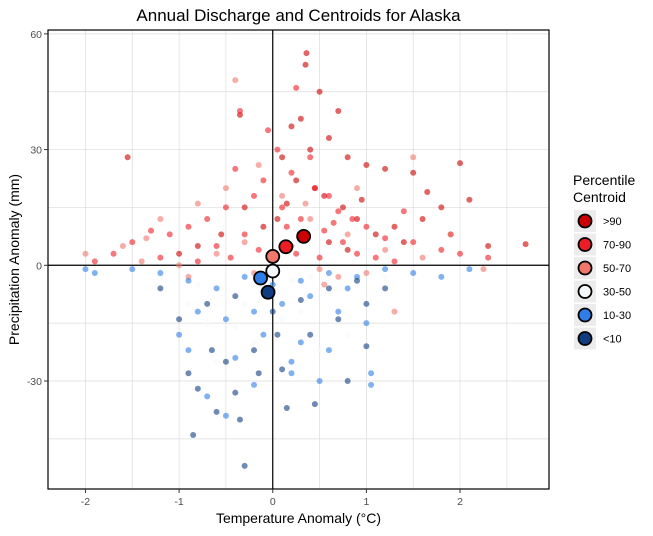 The width and height of the screenshot is (653, 536). I want to click on legend-label: 30-50, so click(617, 293).